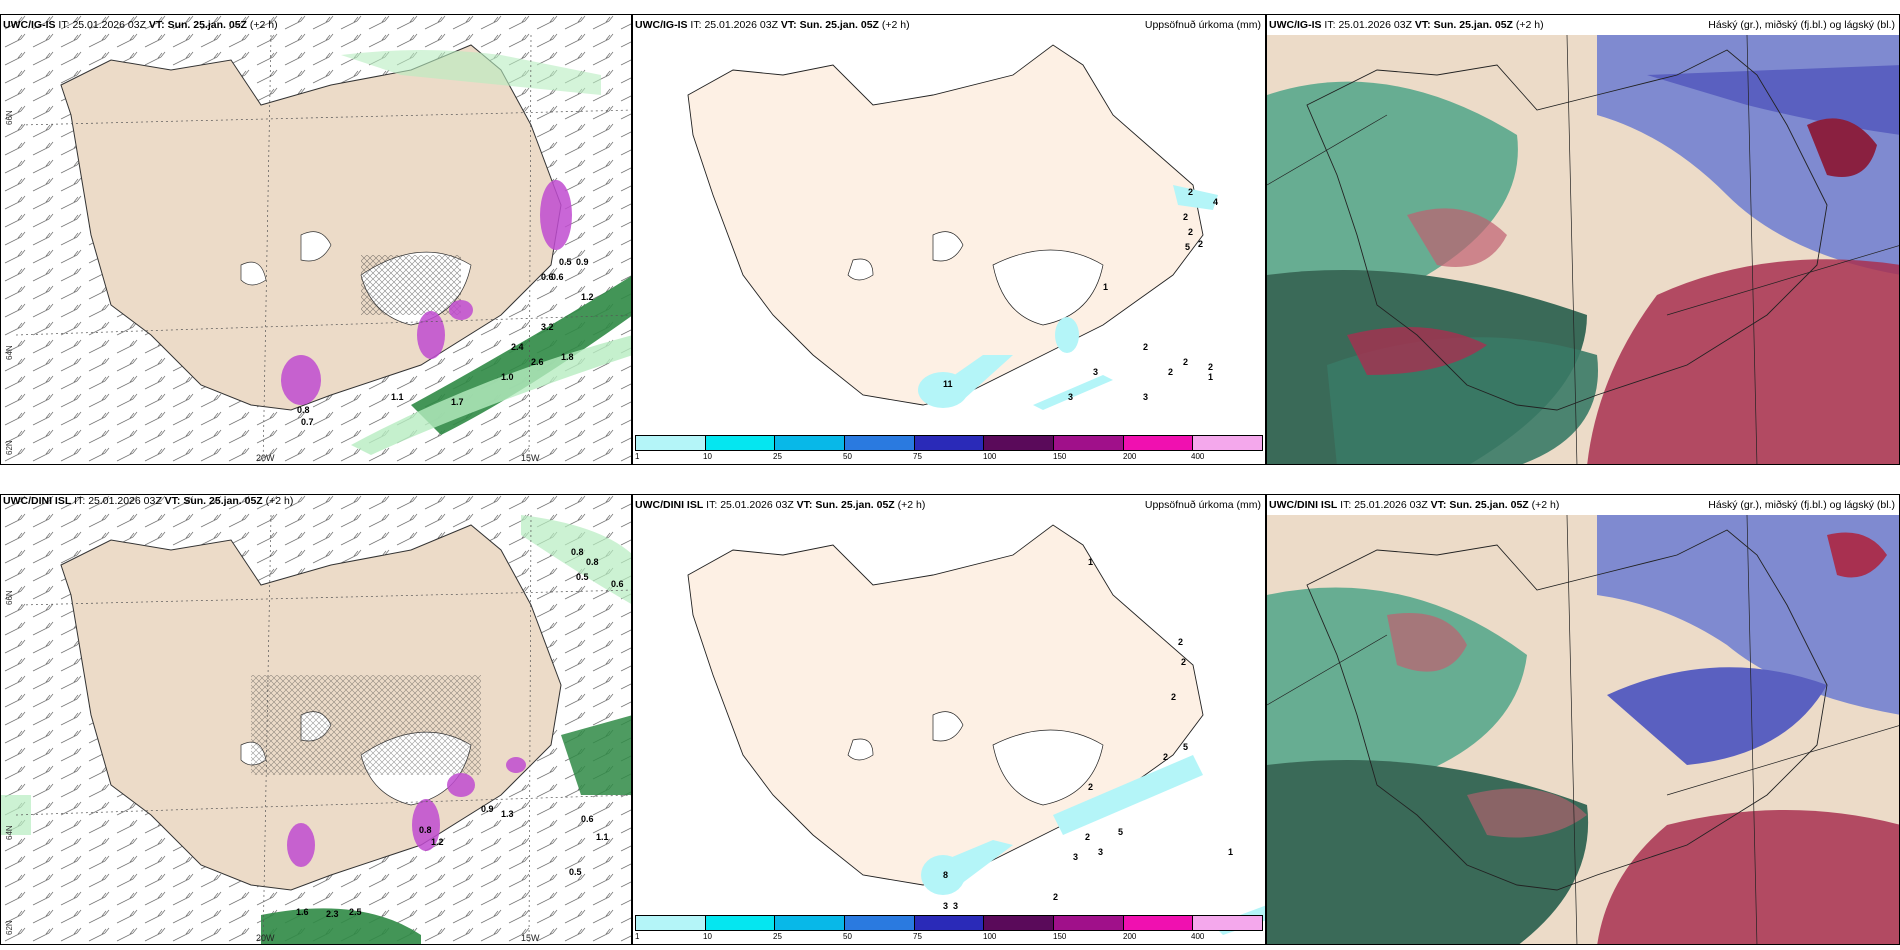  What do you see at coordinates (302, 912) in the screenshot?
I see `svg-text: 1.6` at bounding box center [302, 912].